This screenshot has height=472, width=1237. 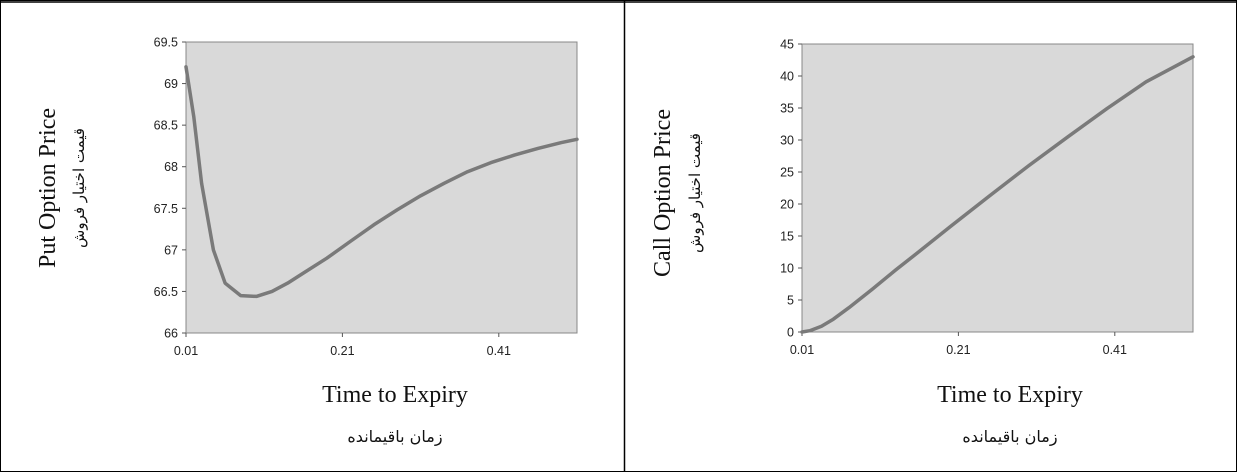 What do you see at coordinates (186, 351) in the screenshot?
I see `put-x-tick-label: 0.01` at bounding box center [186, 351].